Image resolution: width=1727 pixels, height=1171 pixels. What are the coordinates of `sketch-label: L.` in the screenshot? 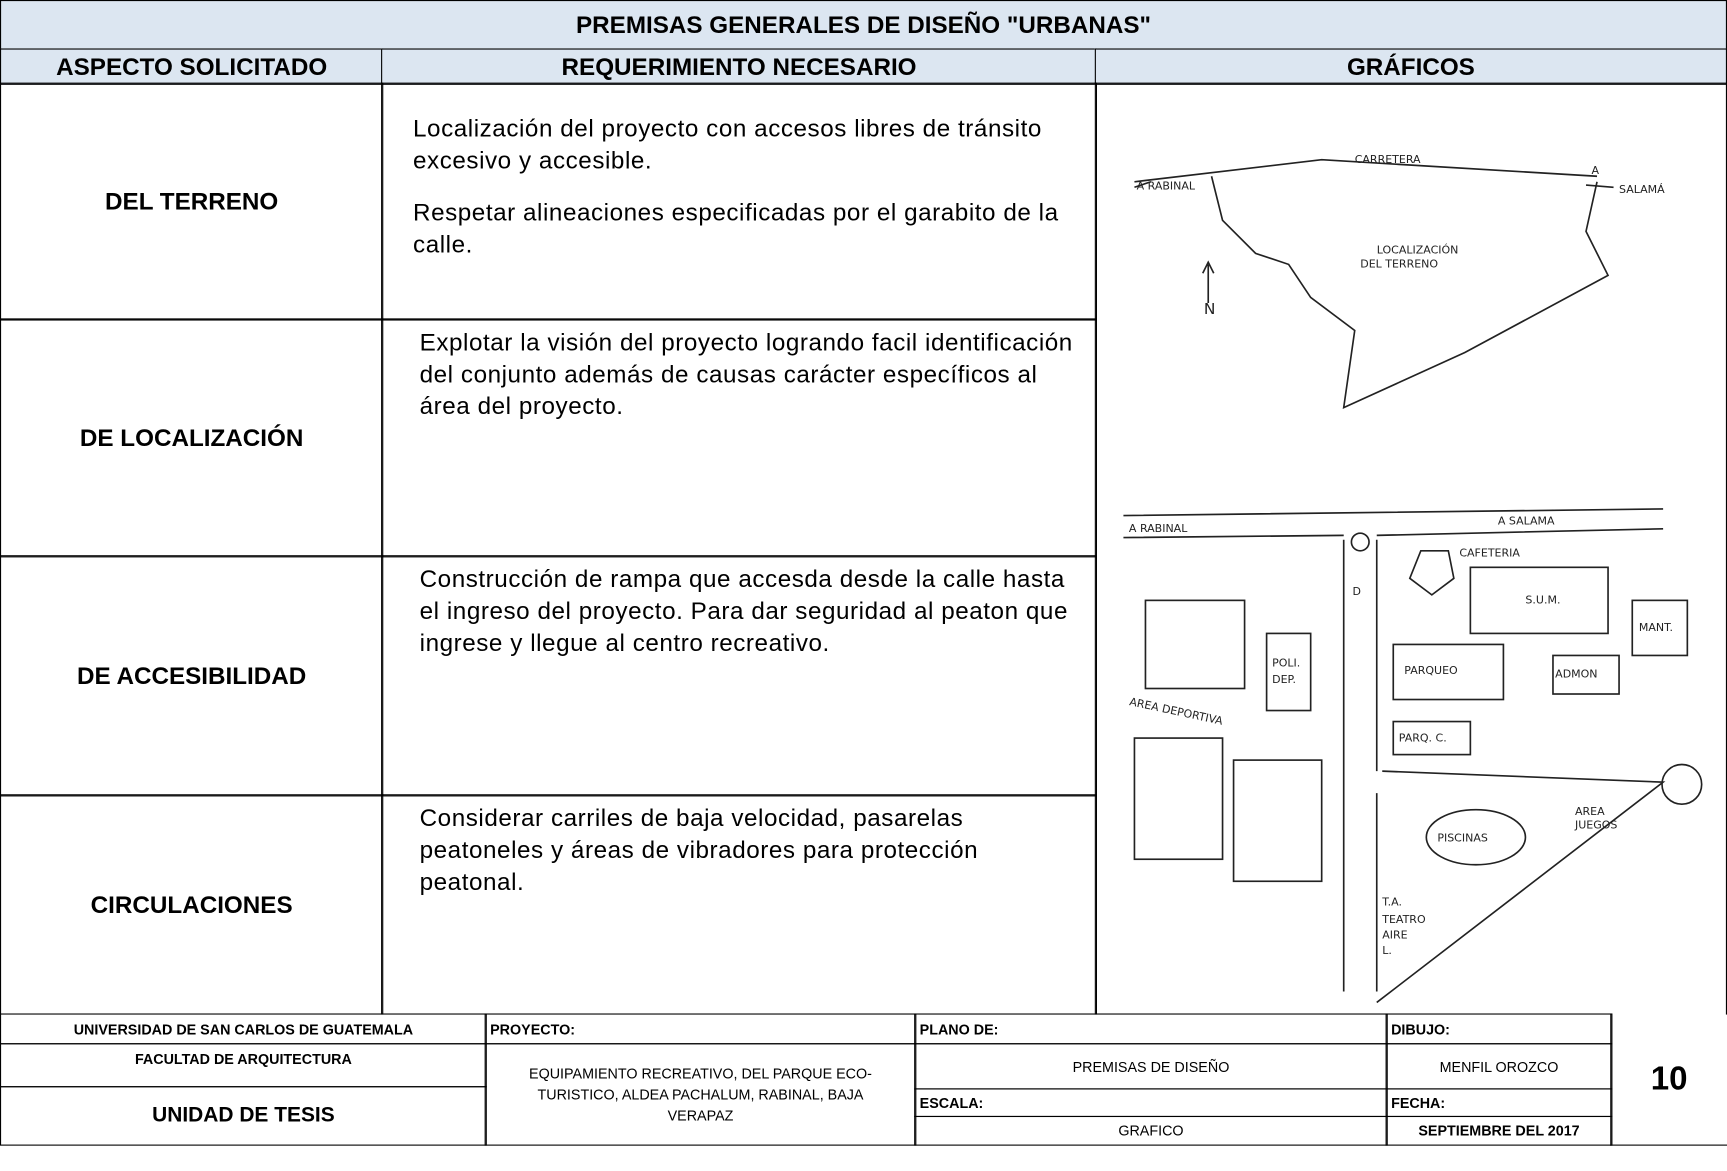 It's located at (1387, 950).